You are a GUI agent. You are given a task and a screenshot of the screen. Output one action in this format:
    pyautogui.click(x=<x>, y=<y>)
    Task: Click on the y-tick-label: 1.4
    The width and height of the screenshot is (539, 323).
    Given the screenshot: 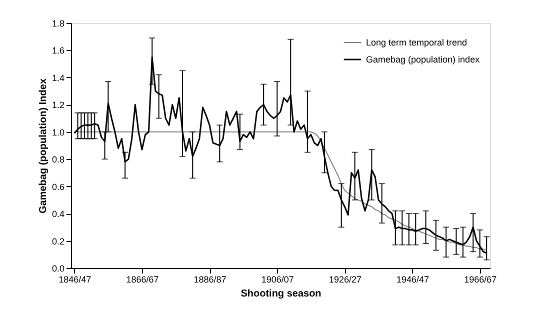 What is the action you would take?
    pyautogui.click(x=58, y=77)
    